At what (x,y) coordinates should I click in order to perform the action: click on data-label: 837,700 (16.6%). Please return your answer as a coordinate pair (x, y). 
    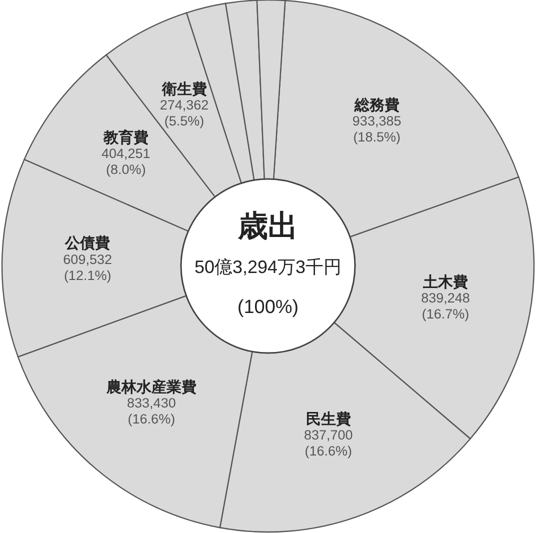
    Looking at the image, I should click on (328, 443).